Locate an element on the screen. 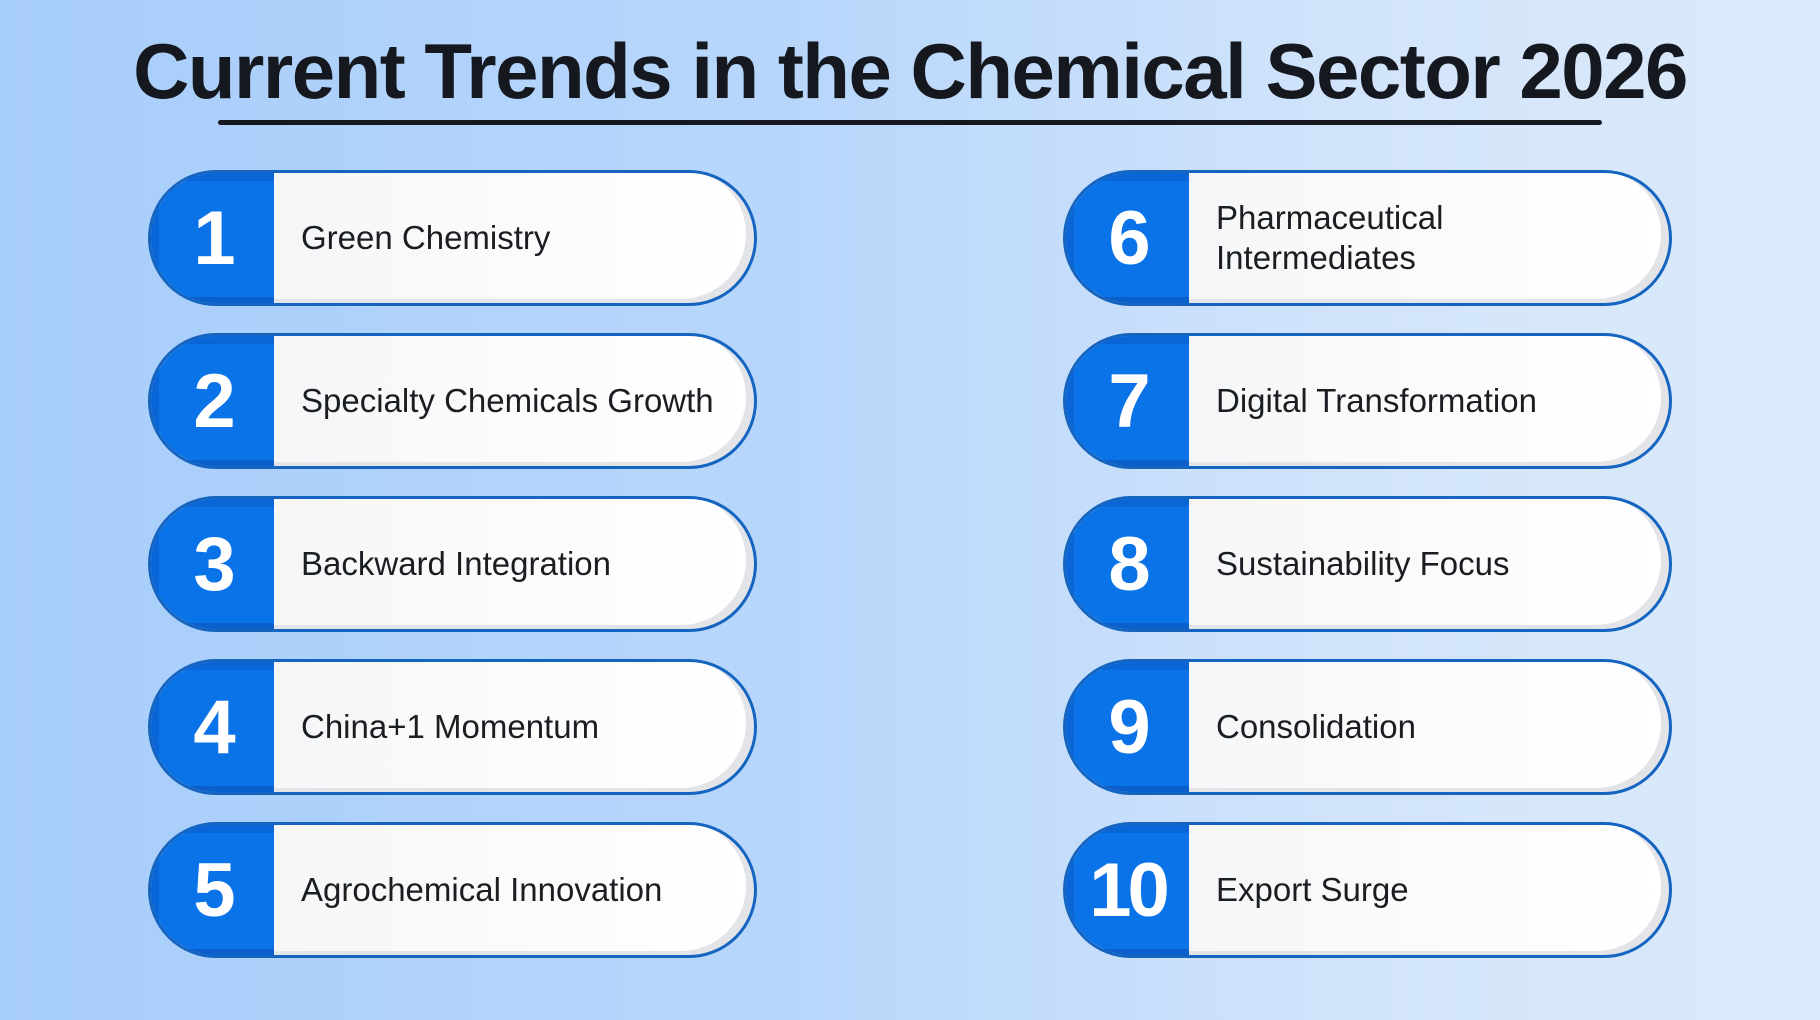 This screenshot has width=1820, height=1020. trend-number-badge: 8 is located at coordinates (1127, 564).